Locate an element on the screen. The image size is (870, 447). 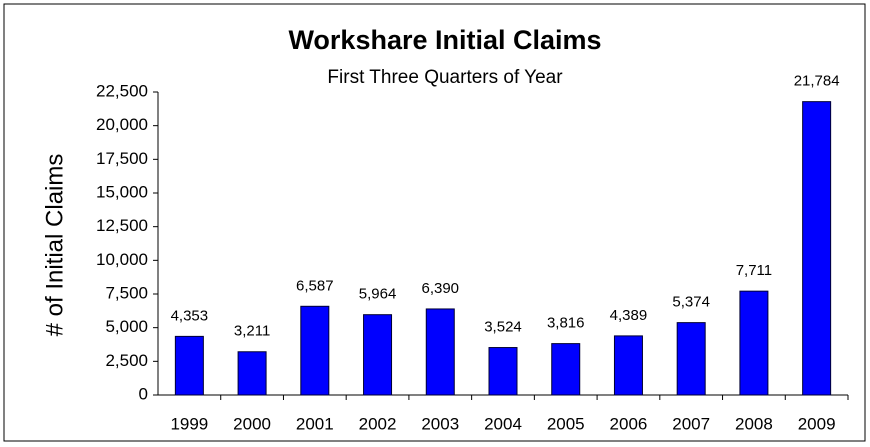
x-tick-label: 2002 is located at coordinates (378, 423).